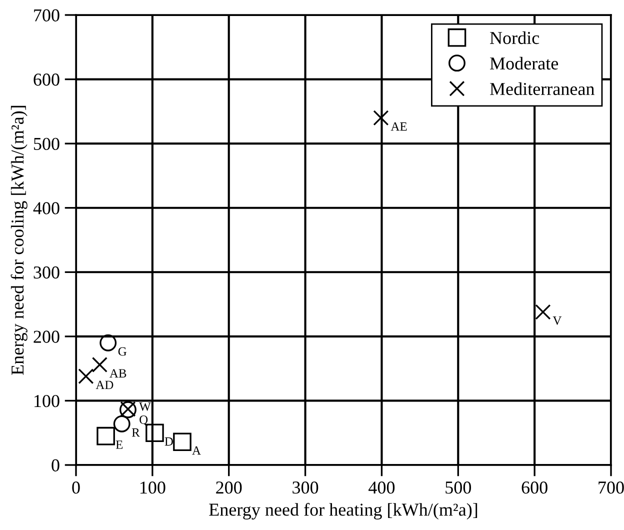 Image resolution: width=624 pixels, height=530 pixels. What do you see at coordinates (47, 272) in the screenshot?
I see `y-tick-label: 300` at bounding box center [47, 272].